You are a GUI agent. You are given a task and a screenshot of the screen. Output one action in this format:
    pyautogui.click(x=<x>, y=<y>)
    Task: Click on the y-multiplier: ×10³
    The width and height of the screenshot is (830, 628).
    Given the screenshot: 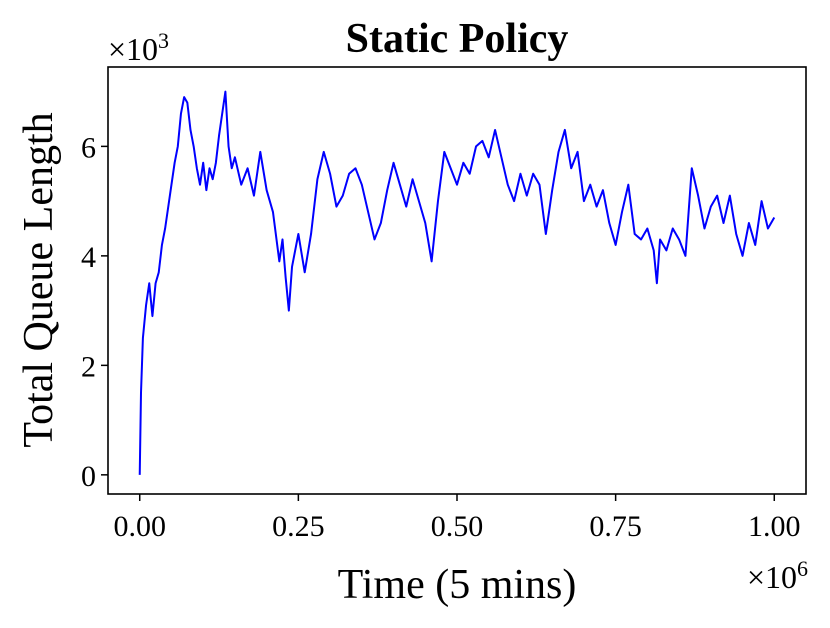 What is the action you would take?
    pyautogui.click(x=138, y=48)
    